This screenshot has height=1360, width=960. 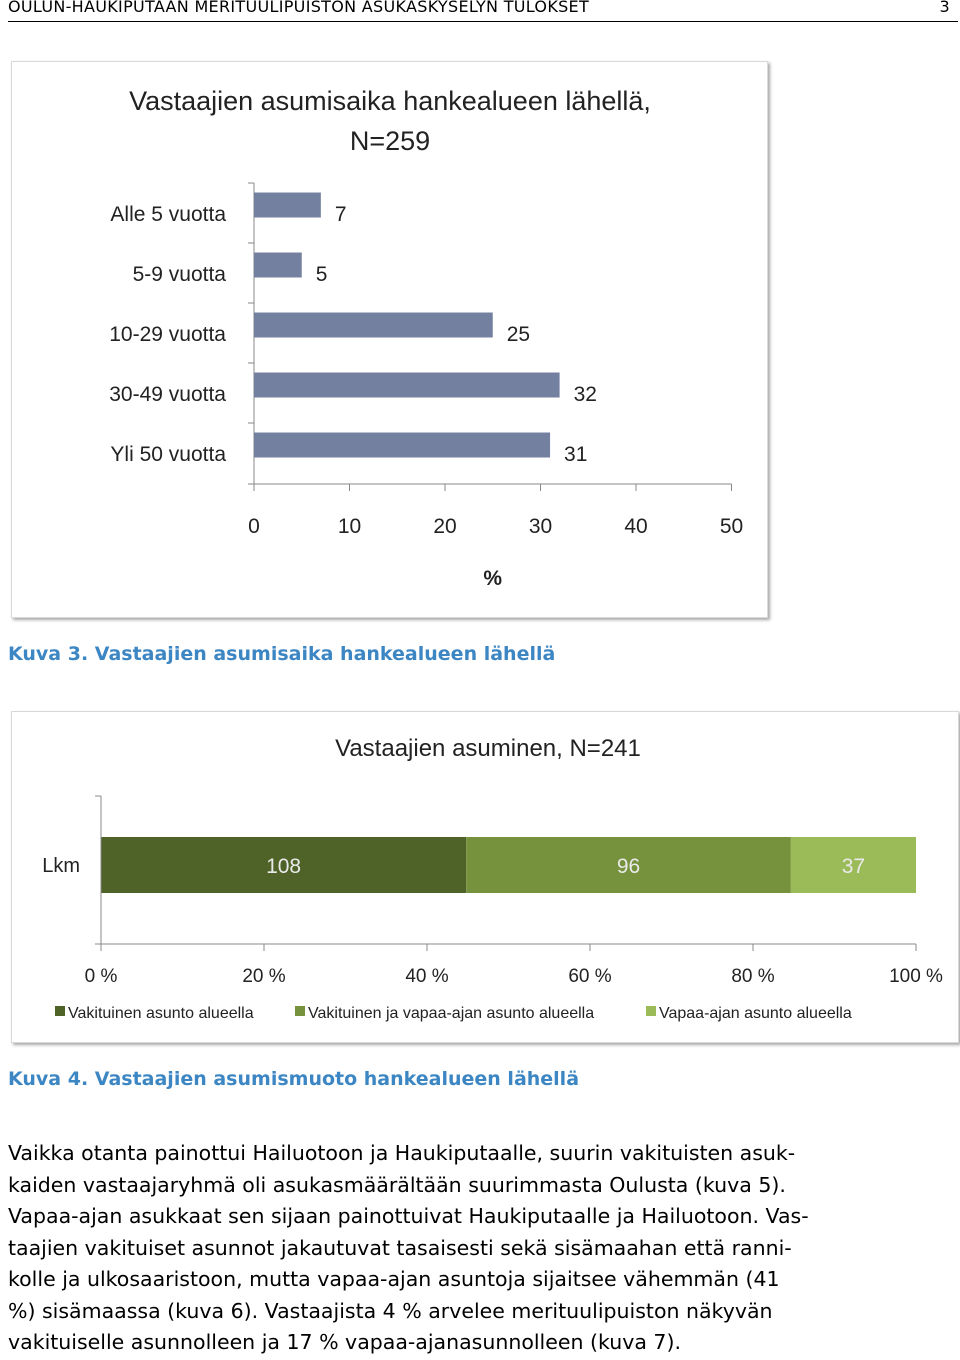 I want to click on bar-data-label: 7, so click(x=341, y=214).